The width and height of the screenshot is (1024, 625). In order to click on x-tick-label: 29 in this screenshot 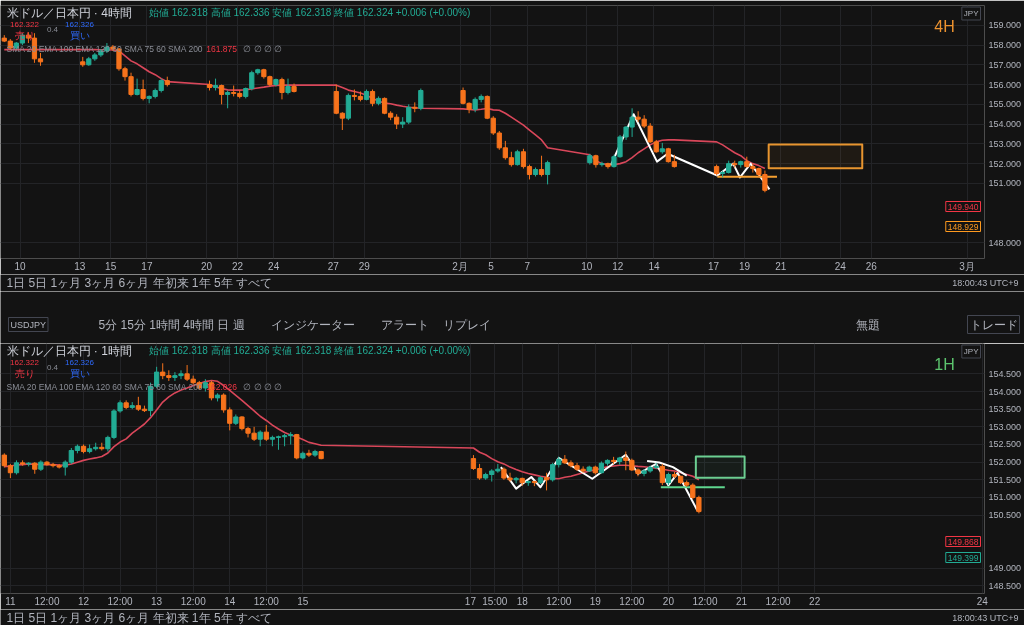, I will do `click(364, 266)`.